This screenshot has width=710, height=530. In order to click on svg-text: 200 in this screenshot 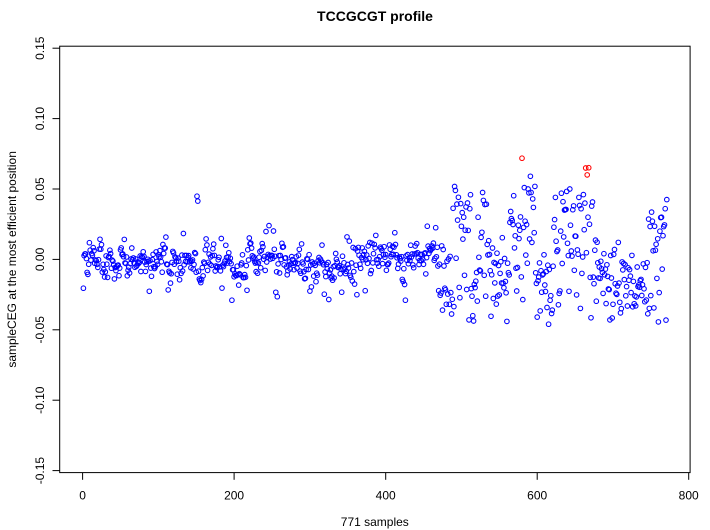, I will do `click(234, 495)`.